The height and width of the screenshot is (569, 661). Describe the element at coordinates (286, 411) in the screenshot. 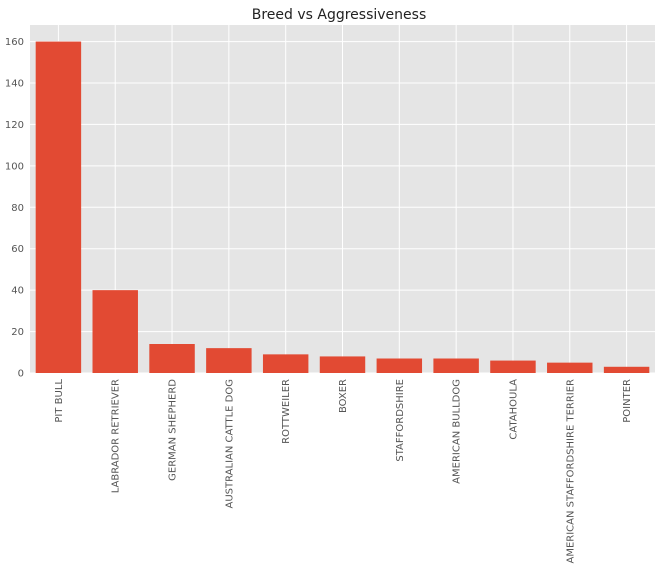

I see `x-tick-label: ROTTWEILER` at that location.